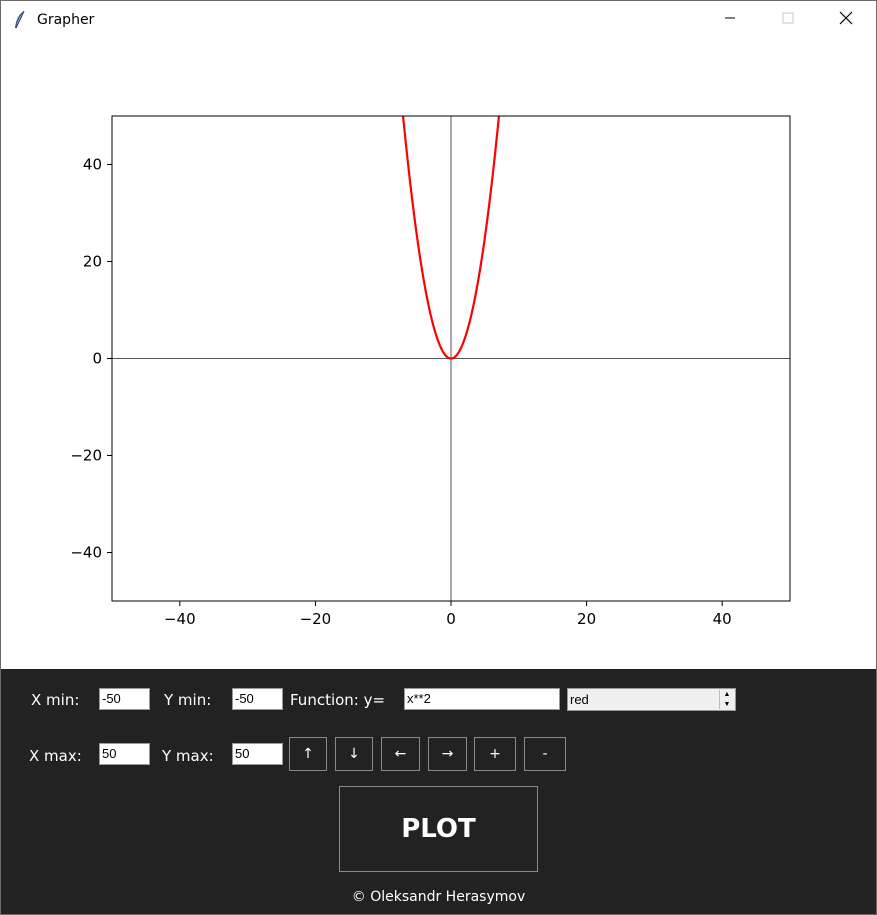 The image size is (877, 915). What do you see at coordinates (451, 238) in the screenshot?
I see `function-curve` at bounding box center [451, 238].